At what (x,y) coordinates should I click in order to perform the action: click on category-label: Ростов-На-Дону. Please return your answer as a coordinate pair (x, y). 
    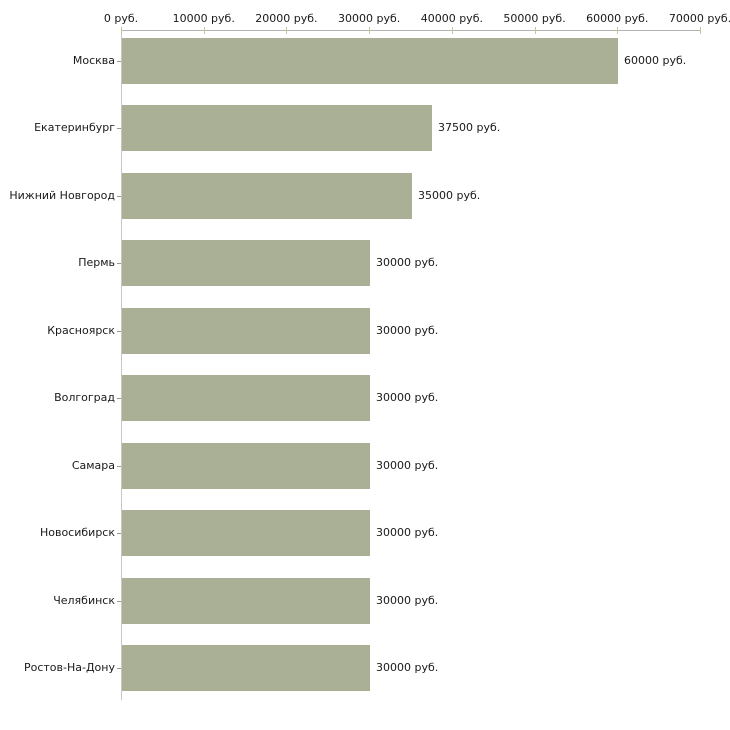
    Looking at the image, I should click on (69, 667).